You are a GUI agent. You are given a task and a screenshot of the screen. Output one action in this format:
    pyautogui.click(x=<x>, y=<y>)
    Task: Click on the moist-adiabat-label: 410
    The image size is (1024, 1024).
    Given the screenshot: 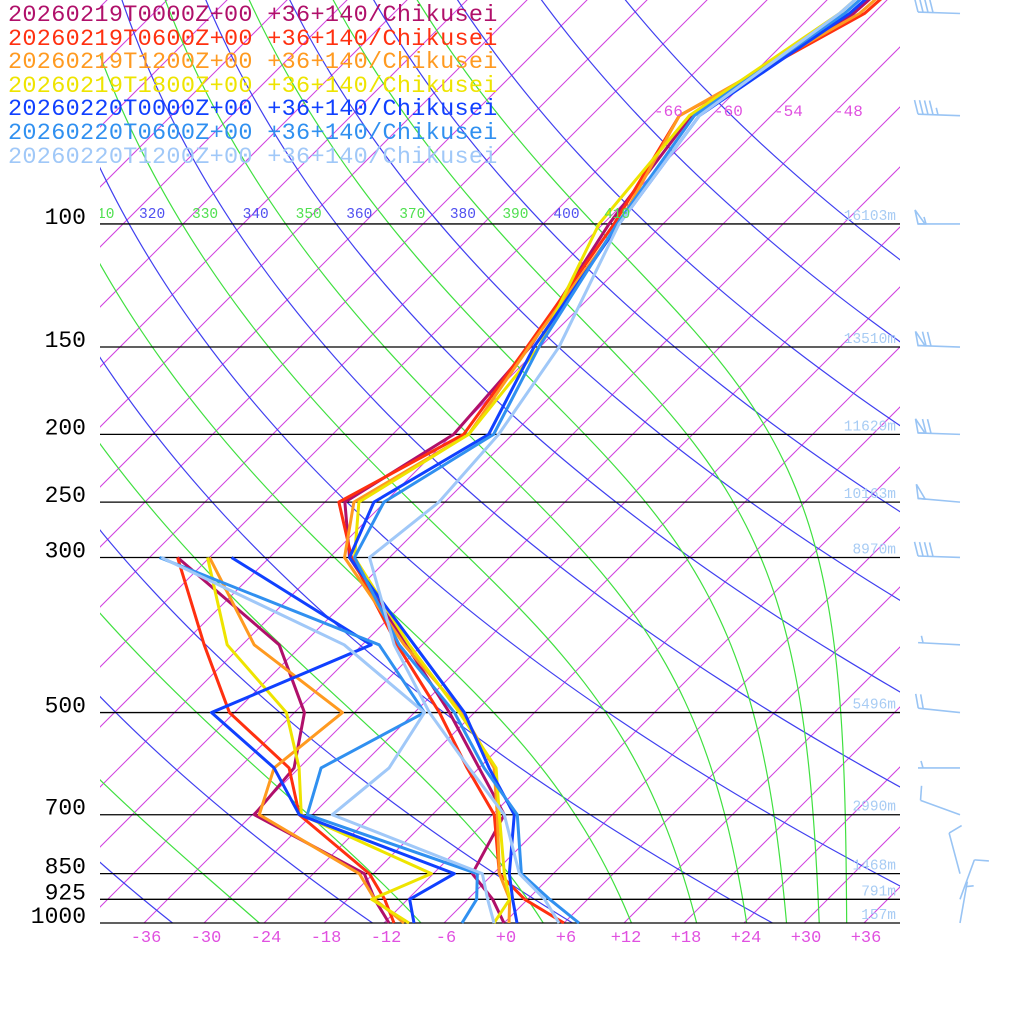 What is the action you would take?
    pyautogui.click(x=617, y=215)
    